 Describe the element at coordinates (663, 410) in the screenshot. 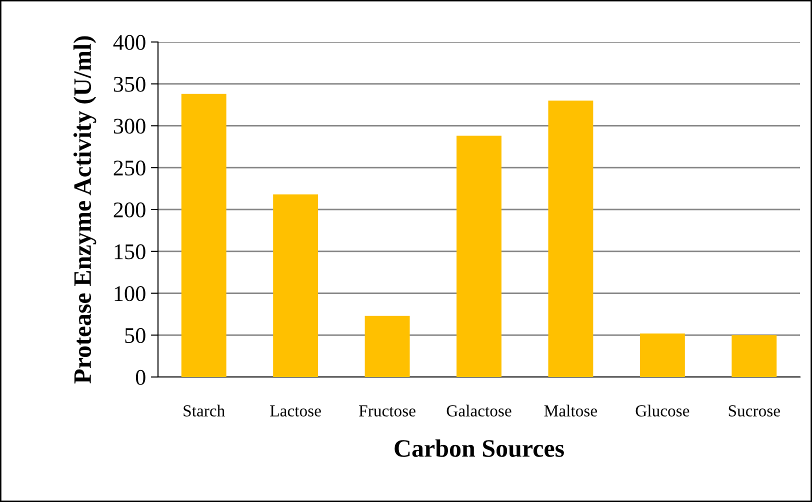

I see `x-tick-label: Glucose` at that location.